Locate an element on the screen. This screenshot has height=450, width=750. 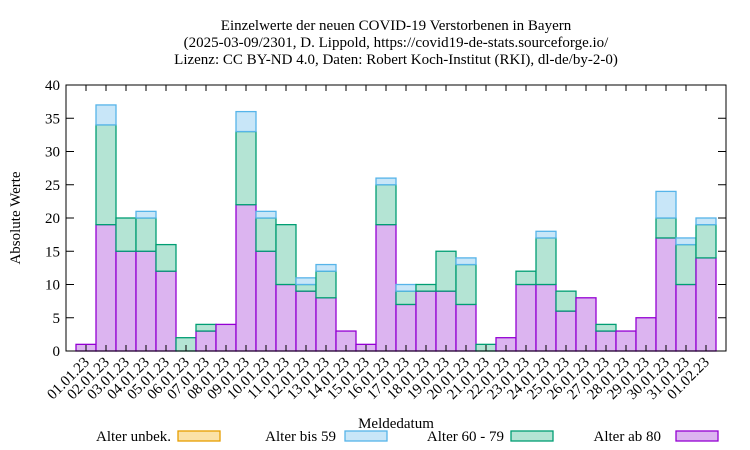
y-tick-label: 5 is located at coordinates (57, 319).